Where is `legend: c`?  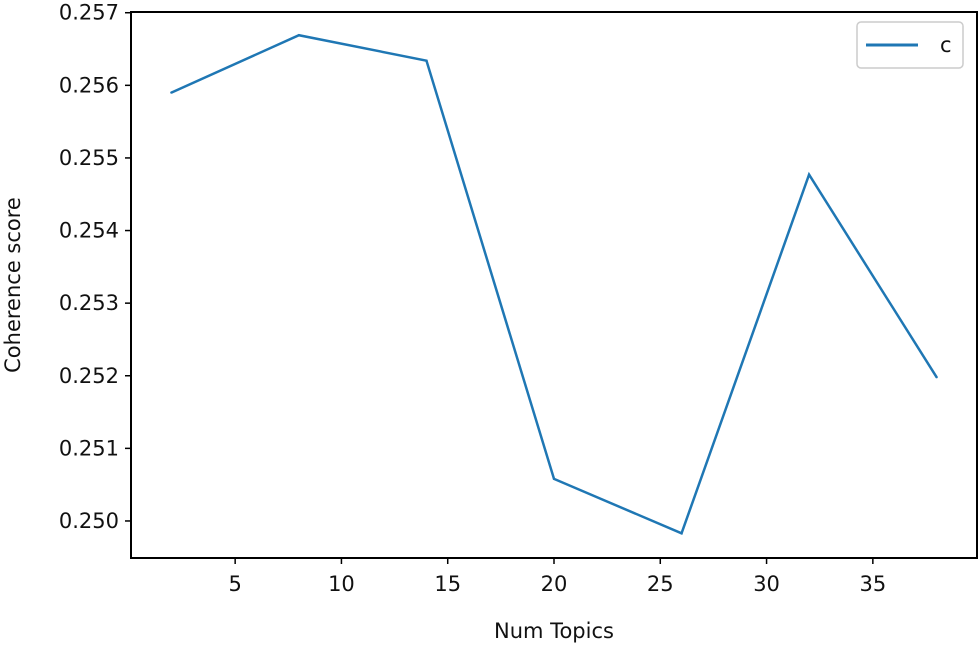
legend: c is located at coordinates (910, 45).